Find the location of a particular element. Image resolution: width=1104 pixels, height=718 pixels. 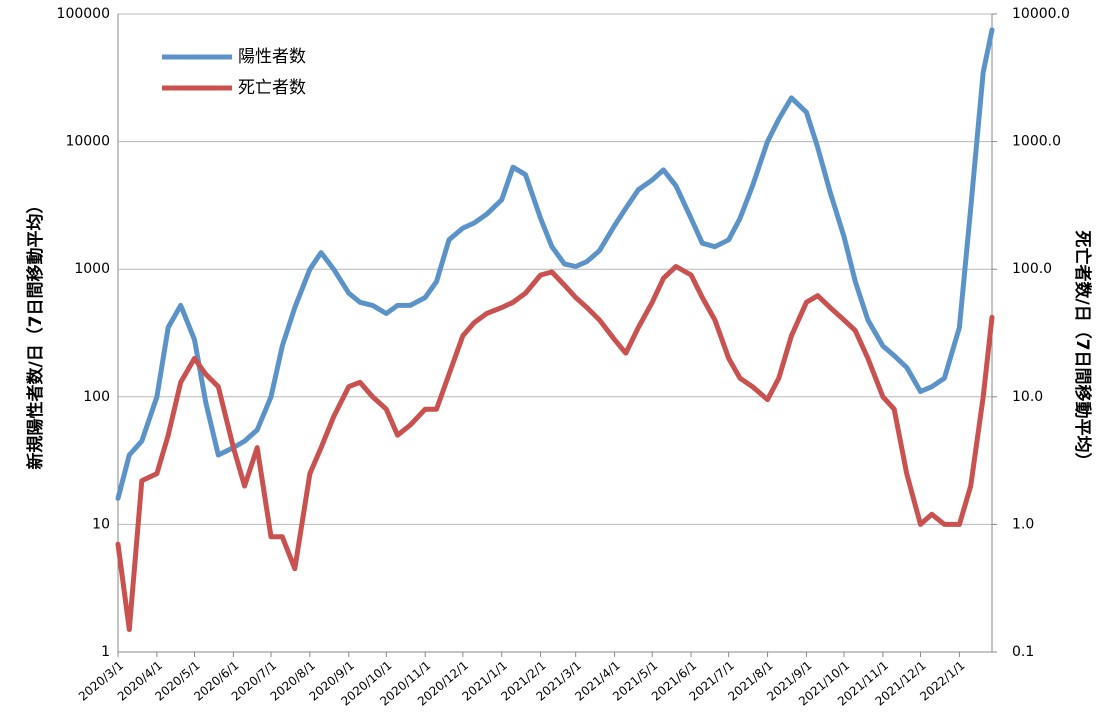

y-tick-label: 10 is located at coordinates (101, 524).